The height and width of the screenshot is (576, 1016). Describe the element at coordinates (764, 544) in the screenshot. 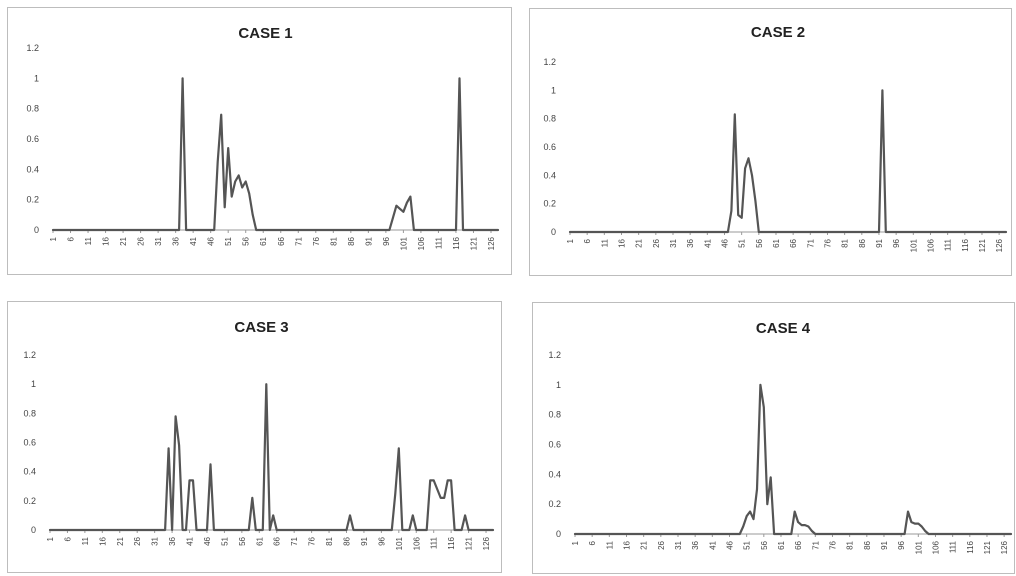

I see `x-tick-label: 56` at that location.